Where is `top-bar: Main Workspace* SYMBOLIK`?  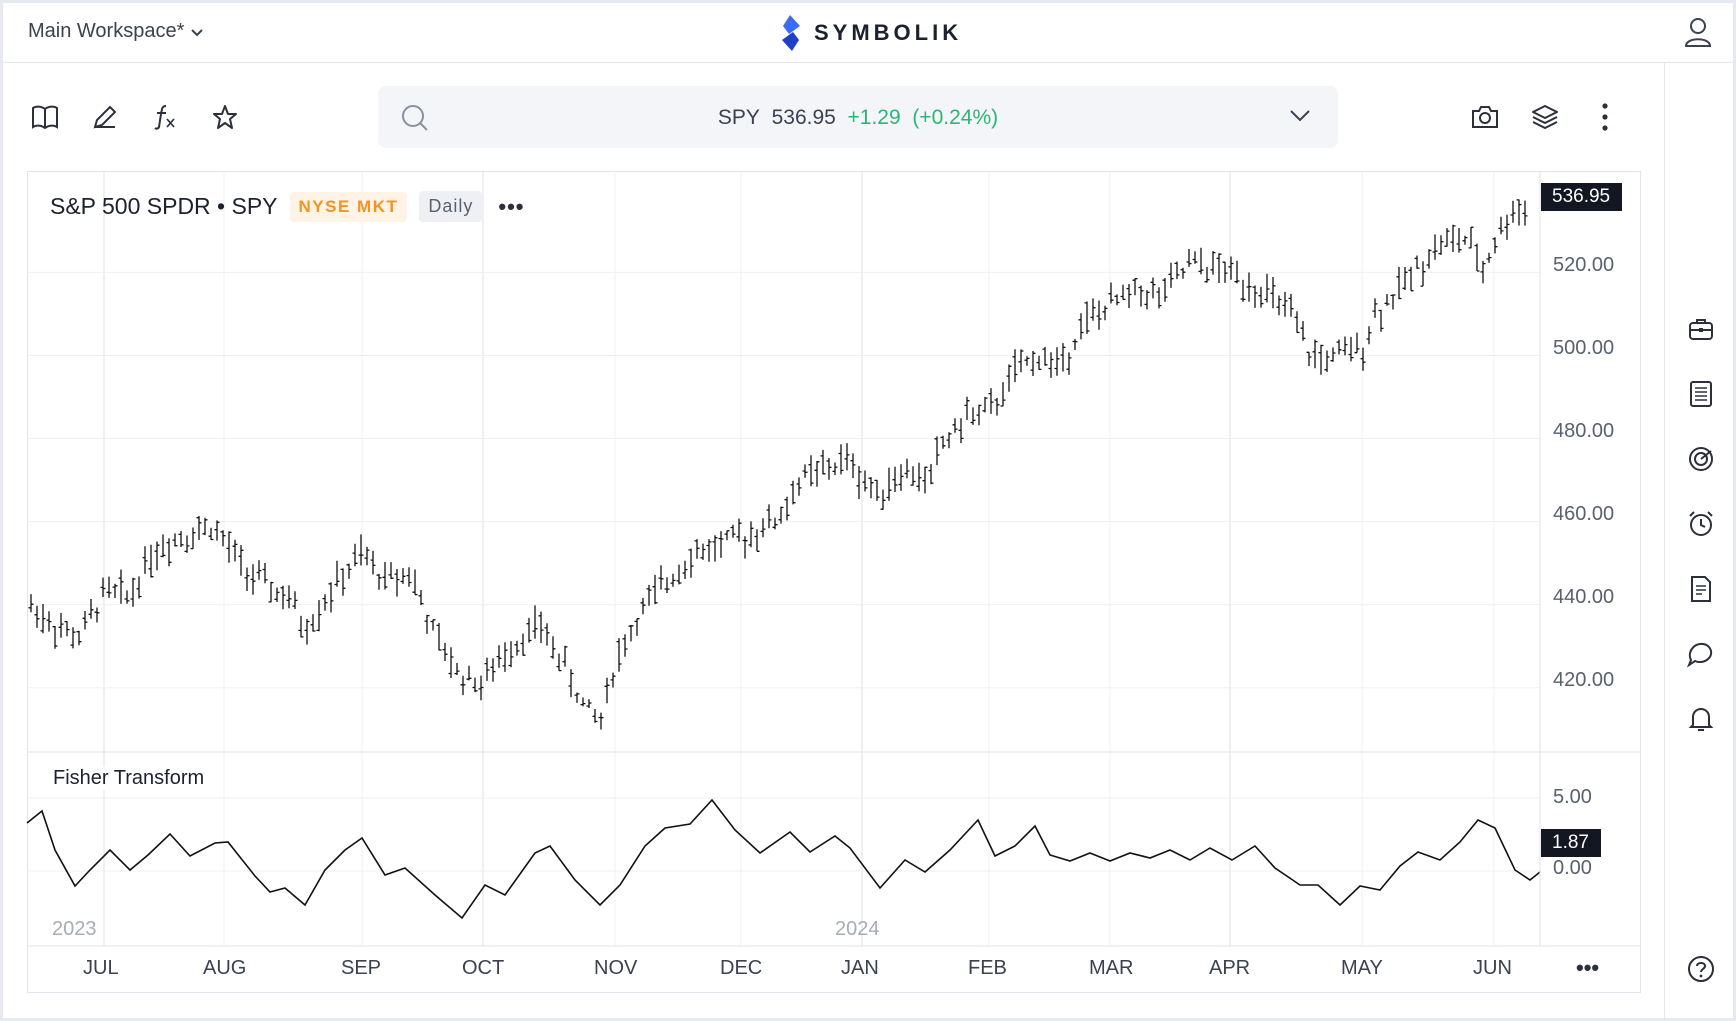
top-bar: Main Workspace* SYMBOLIK is located at coordinates (868, 31).